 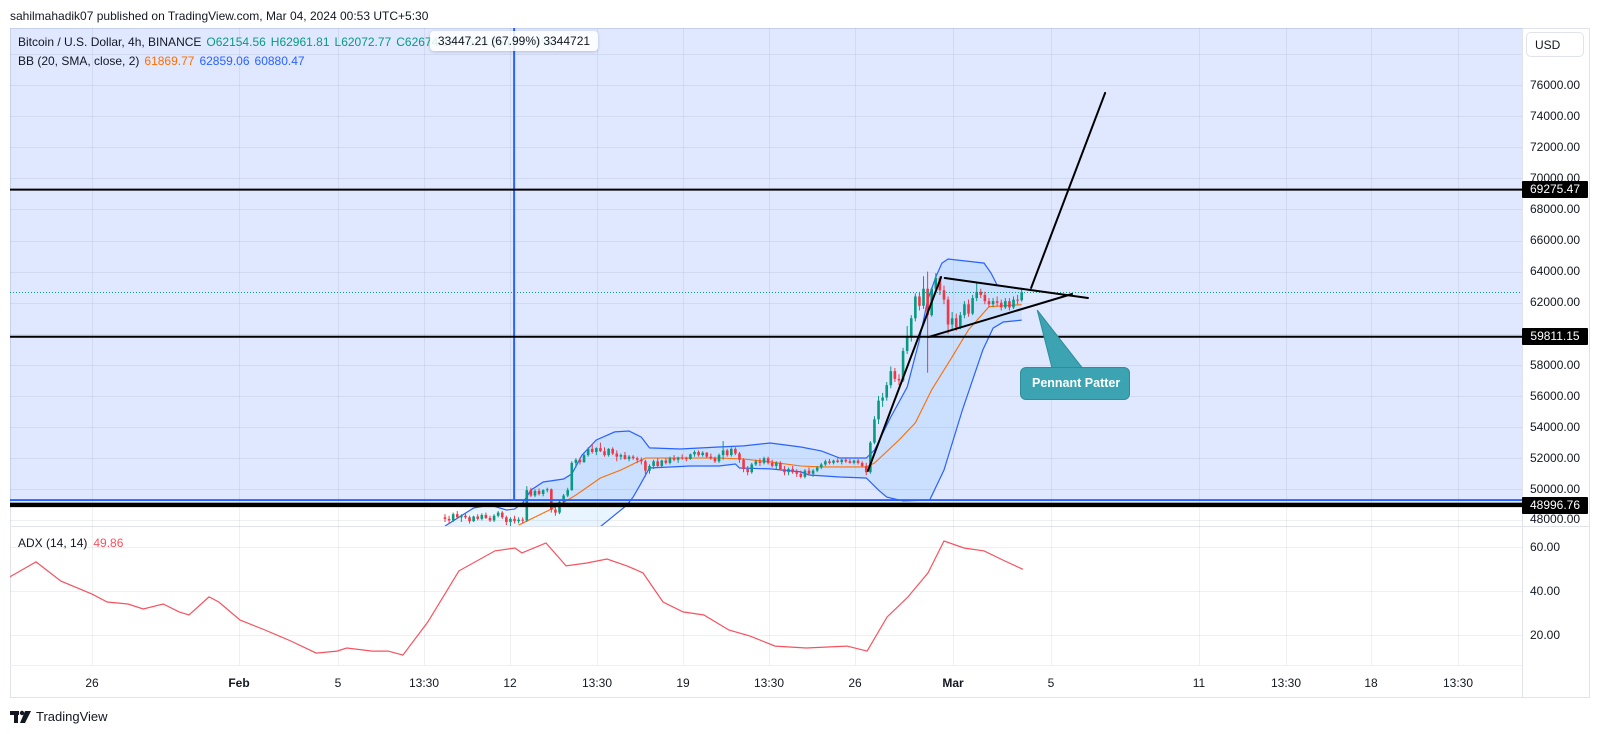 What do you see at coordinates (517, 598) in the screenshot?
I see `adx-line` at bounding box center [517, 598].